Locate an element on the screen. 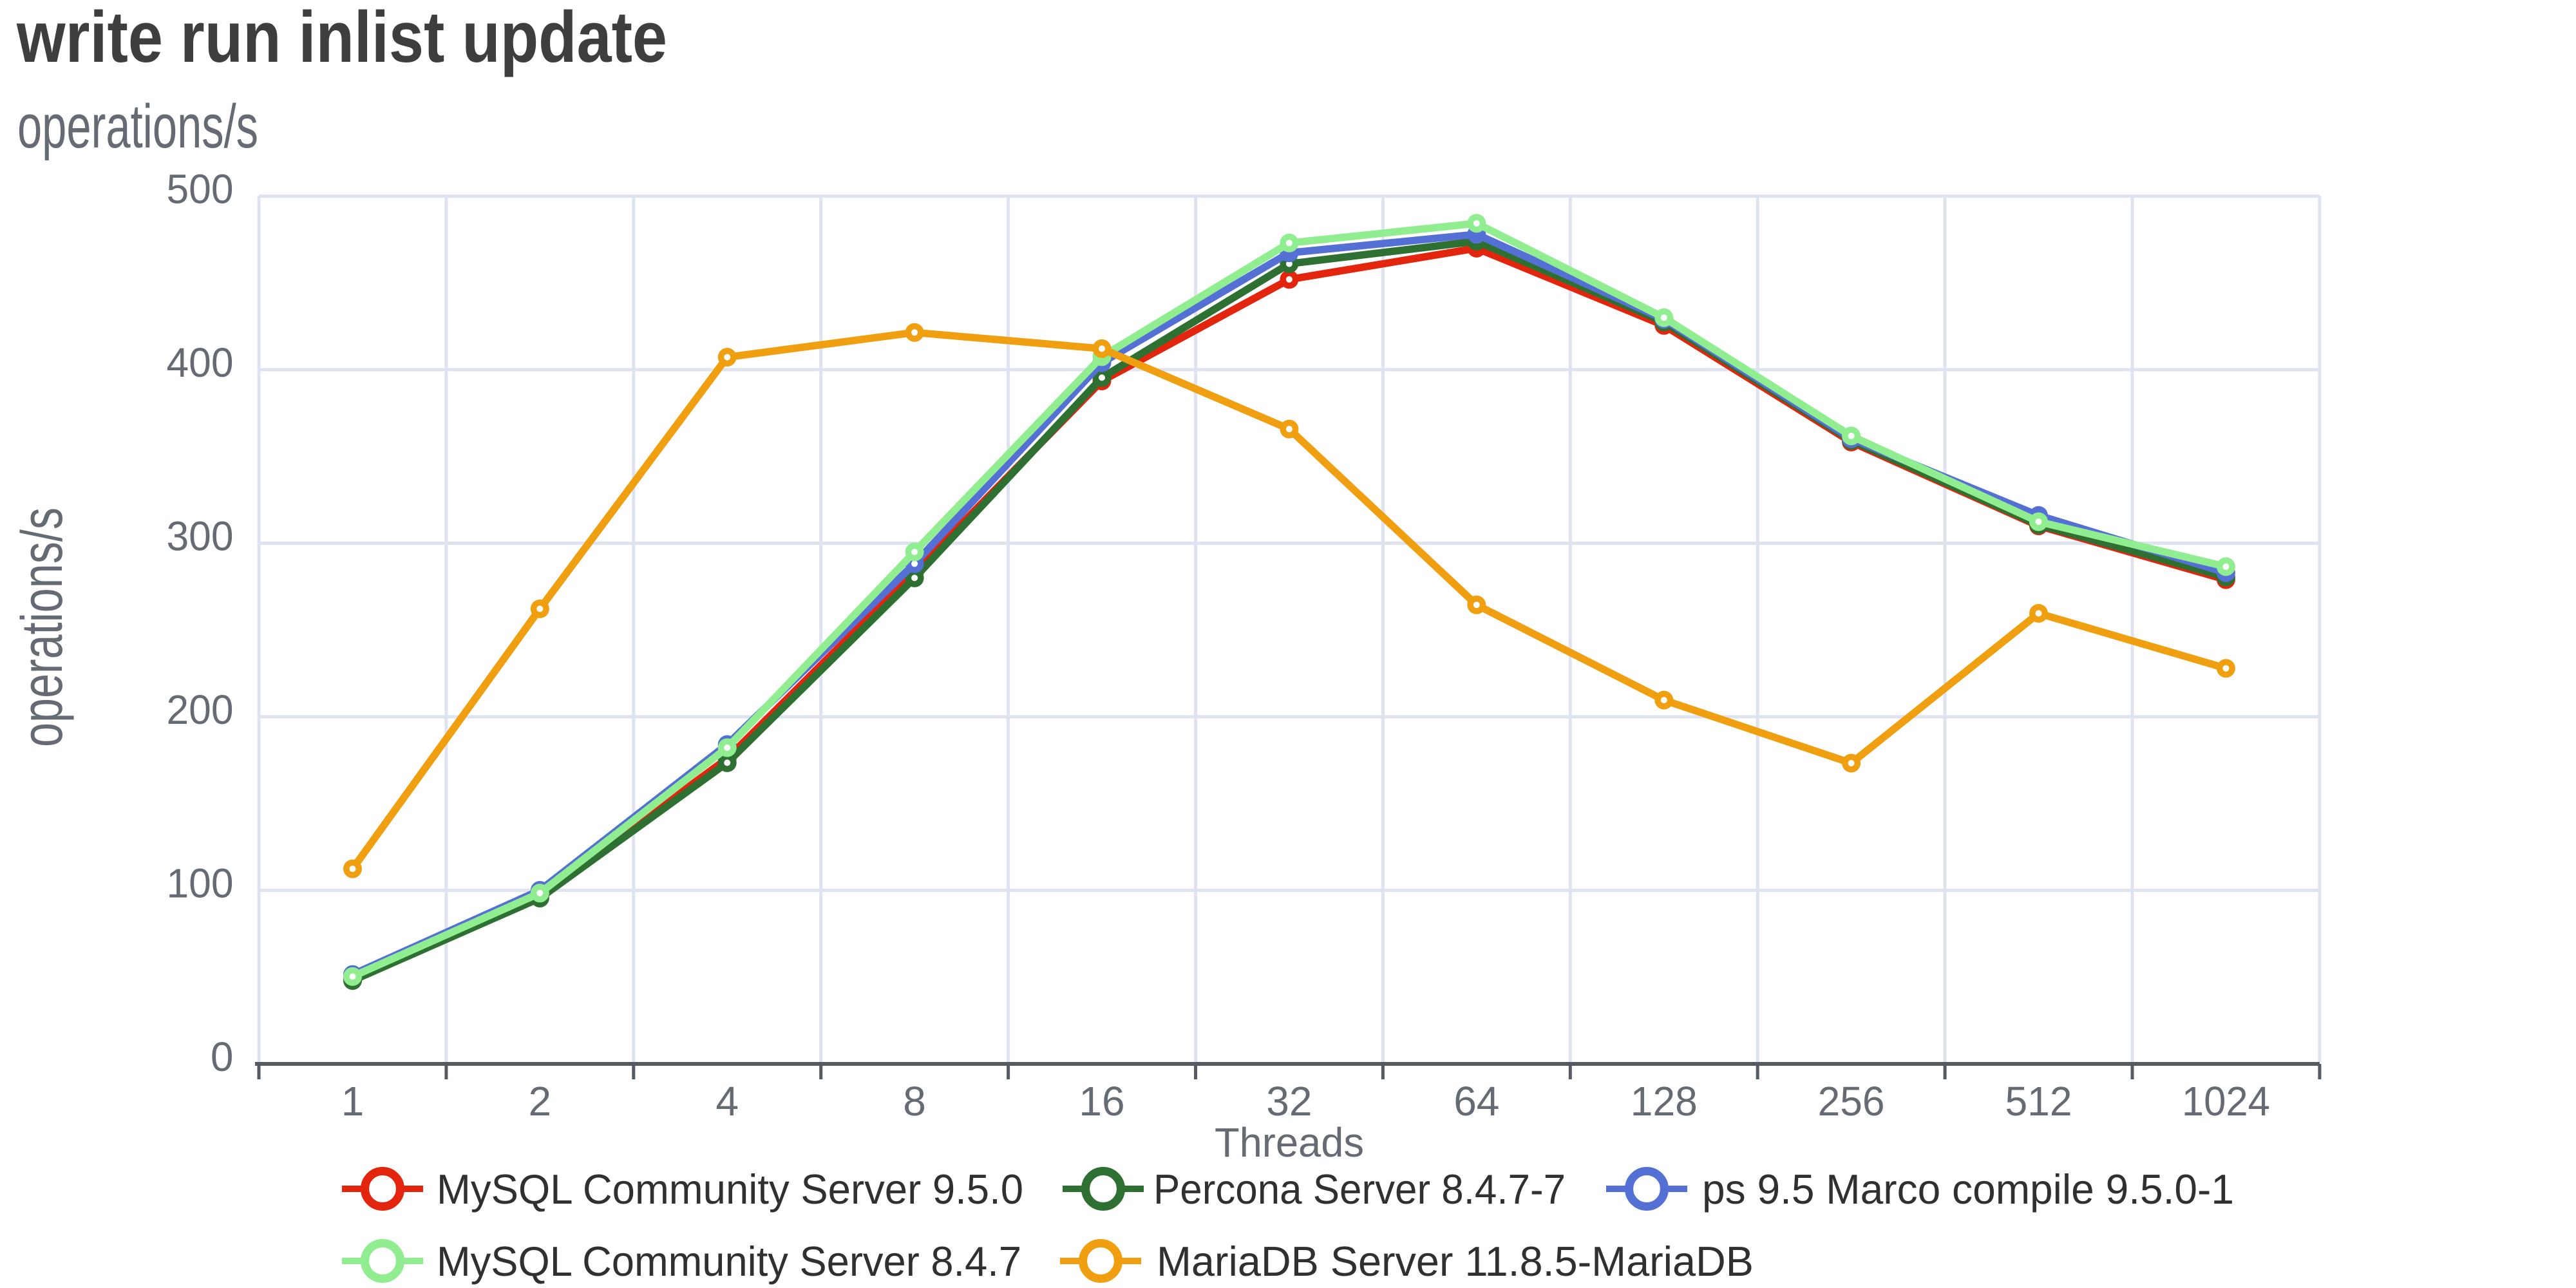 The image size is (2576, 1288). svg-text: MariaDB Server 11.8.5-MariaDB is located at coordinates (1455, 1261).